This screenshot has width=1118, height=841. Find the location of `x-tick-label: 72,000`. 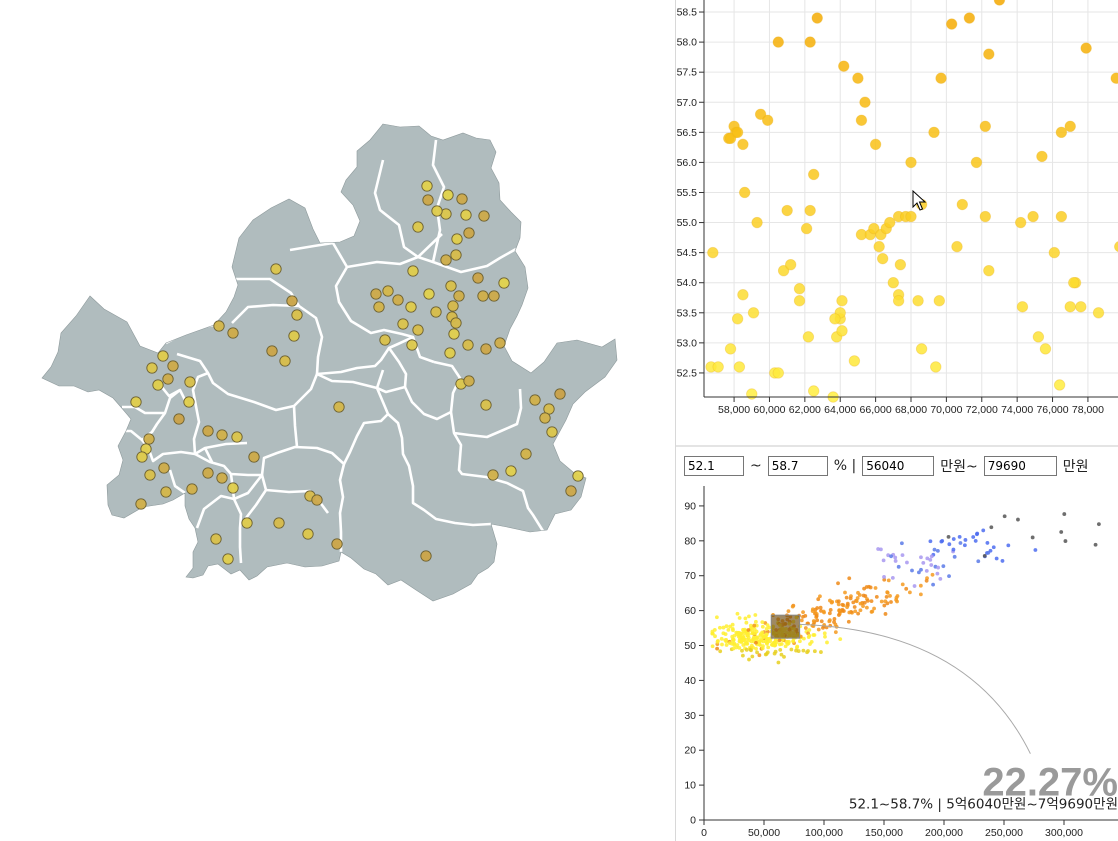

x-tick-label: 72,000 is located at coordinates (982, 410).